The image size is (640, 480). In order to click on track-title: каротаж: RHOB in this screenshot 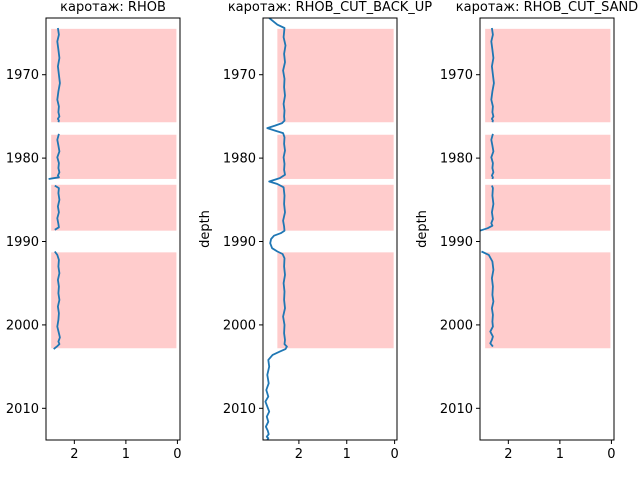, I will do `click(113, 7)`.